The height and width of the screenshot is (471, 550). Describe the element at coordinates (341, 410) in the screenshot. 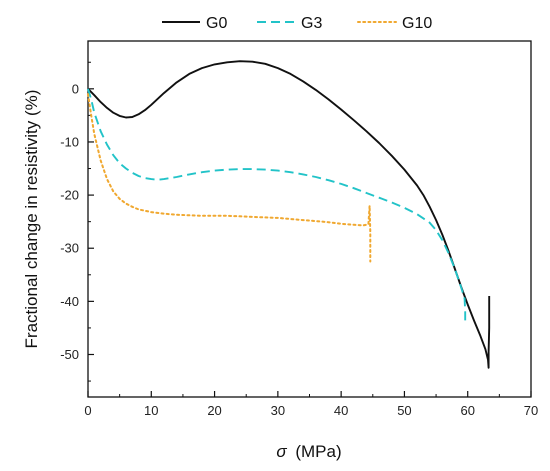

I see `x-tick-label: 40` at that location.